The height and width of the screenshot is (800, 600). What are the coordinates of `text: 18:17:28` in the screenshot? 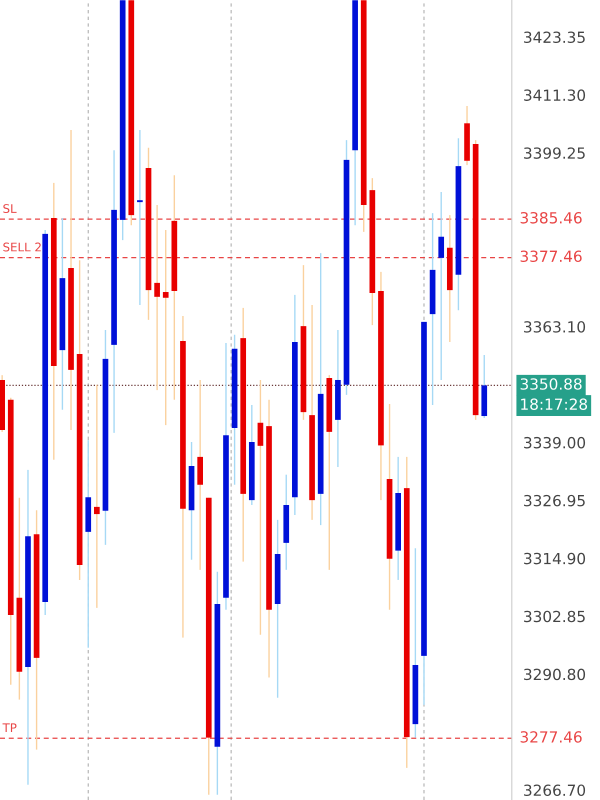 It's located at (554, 404).